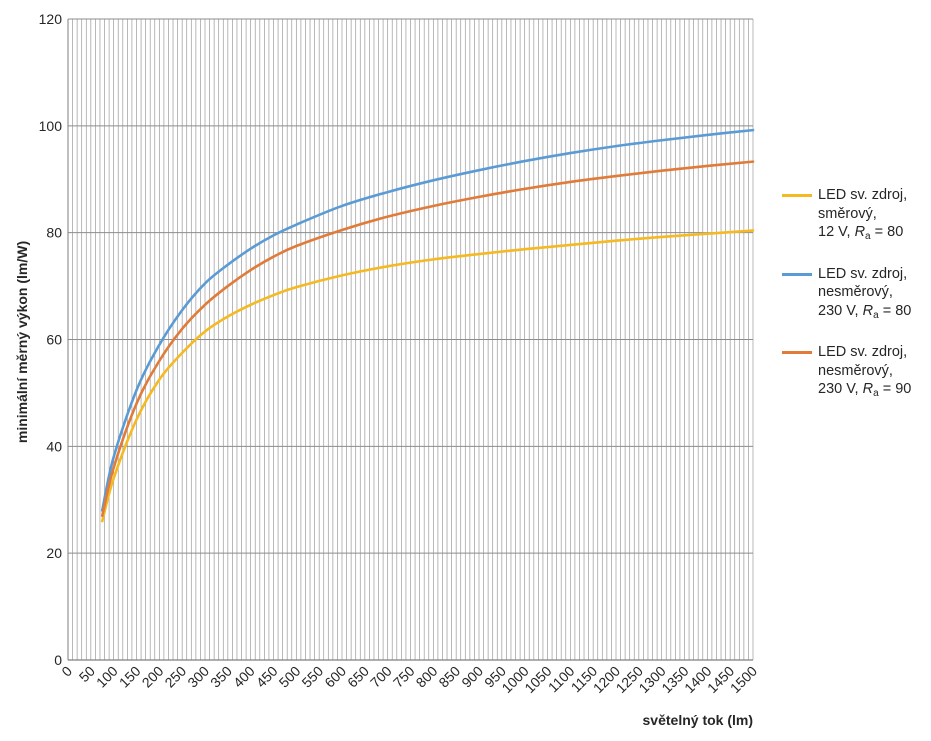  What do you see at coordinates (54, 233) in the screenshot?
I see `y-tick-label: 80` at bounding box center [54, 233].